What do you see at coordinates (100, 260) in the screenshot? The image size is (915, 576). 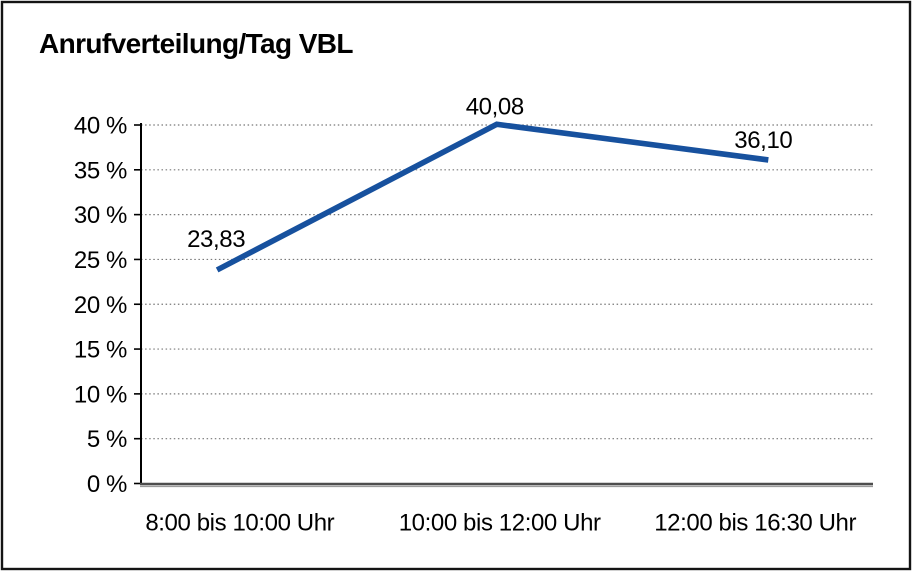 I see `y-axis-label: 25 %` at bounding box center [100, 260].